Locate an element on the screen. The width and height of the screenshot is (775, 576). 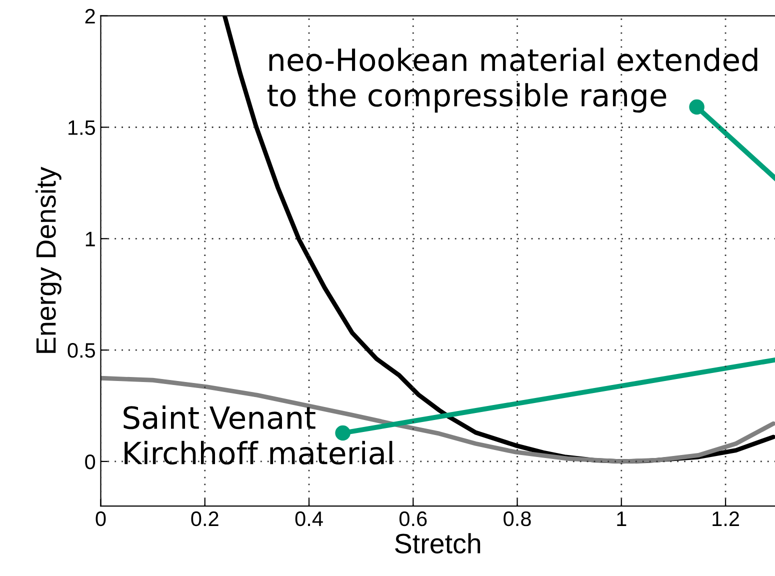
x-tick-label: 0.2 is located at coordinates (204, 518).